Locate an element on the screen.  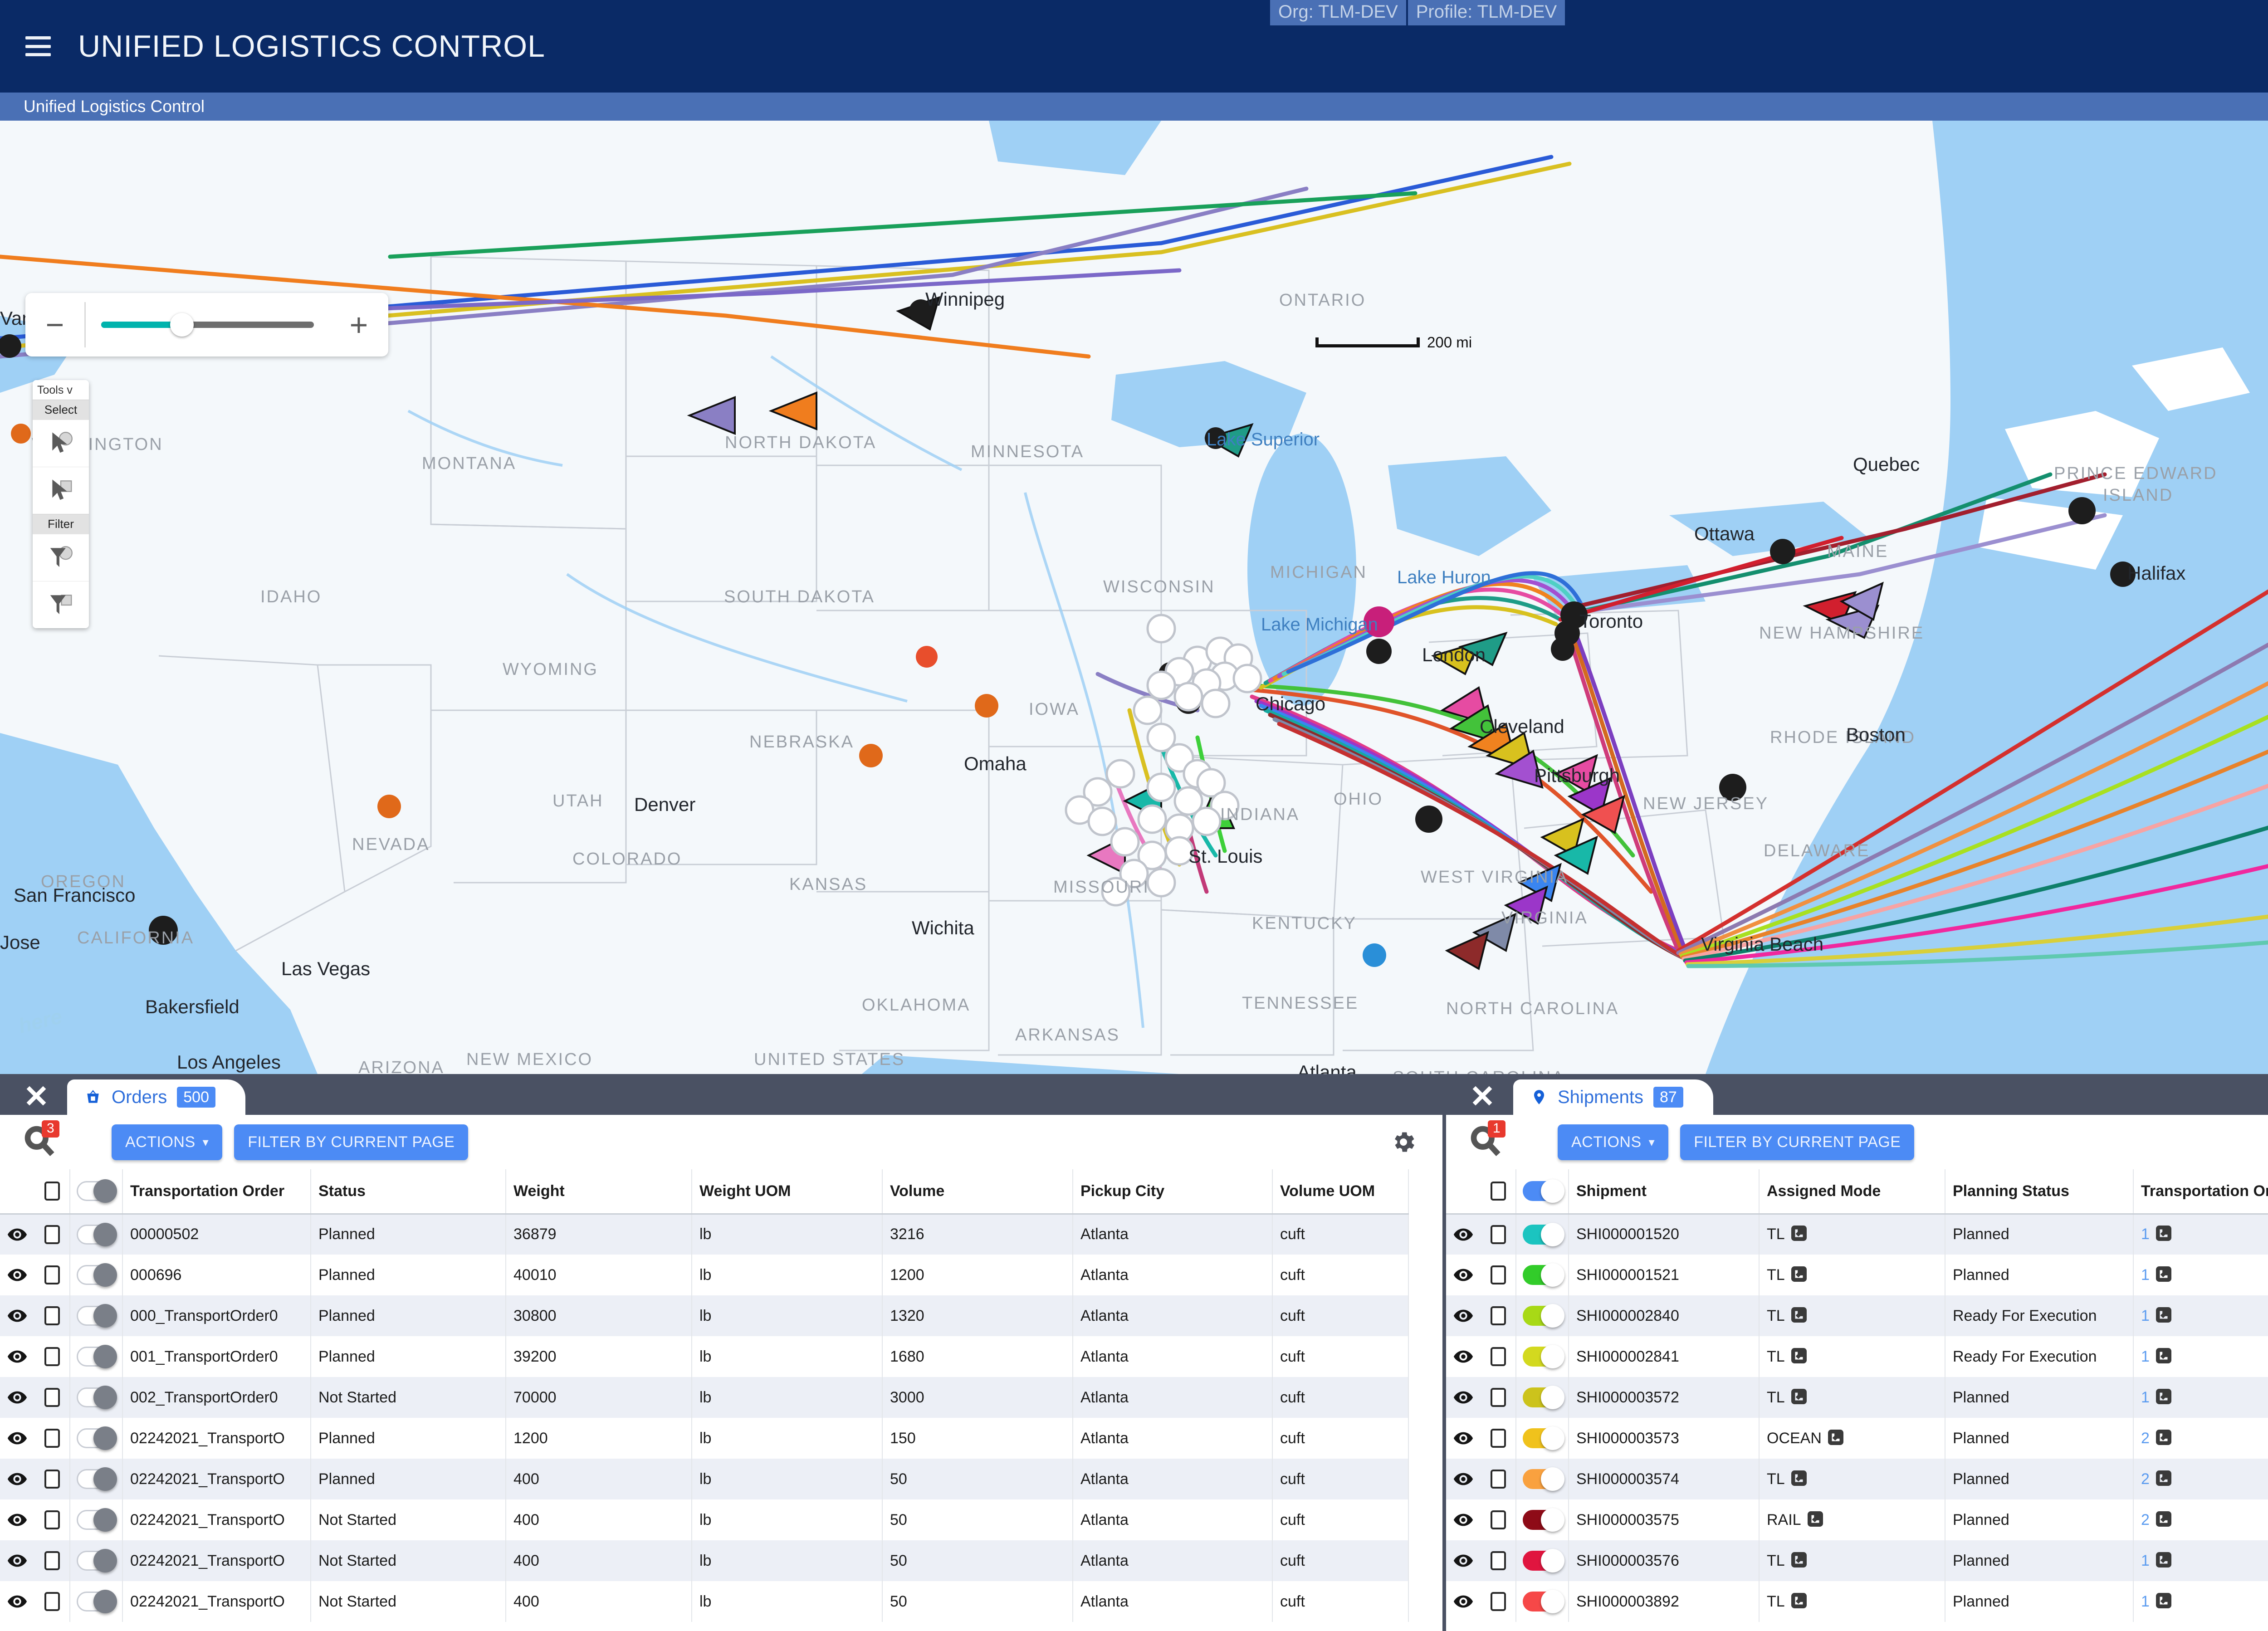
shipments-select-all-checkbox is located at coordinates (1498, 1191).